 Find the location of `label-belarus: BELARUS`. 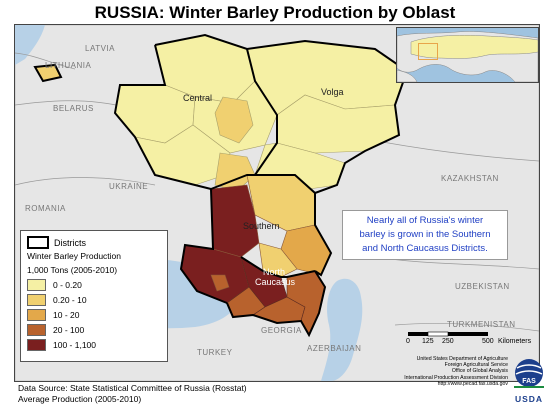

label-belarus: BELARUS is located at coordinates (73, 108).